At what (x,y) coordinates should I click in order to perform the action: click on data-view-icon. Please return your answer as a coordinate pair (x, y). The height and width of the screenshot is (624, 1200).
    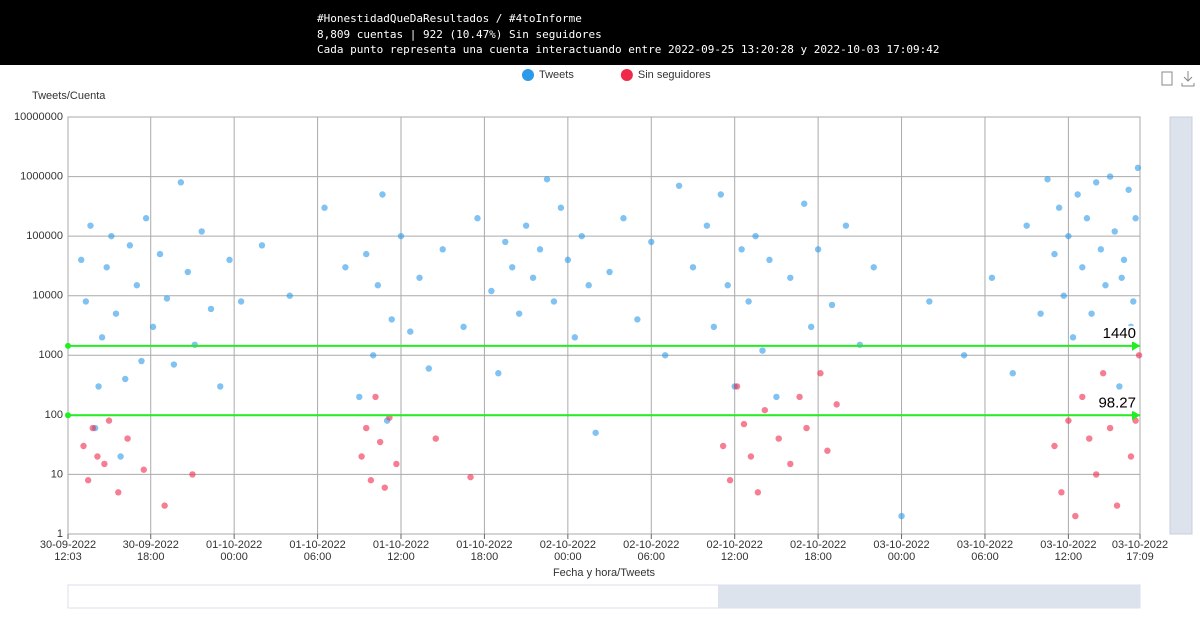
    Looking at the image, I should click on (1167, 78).